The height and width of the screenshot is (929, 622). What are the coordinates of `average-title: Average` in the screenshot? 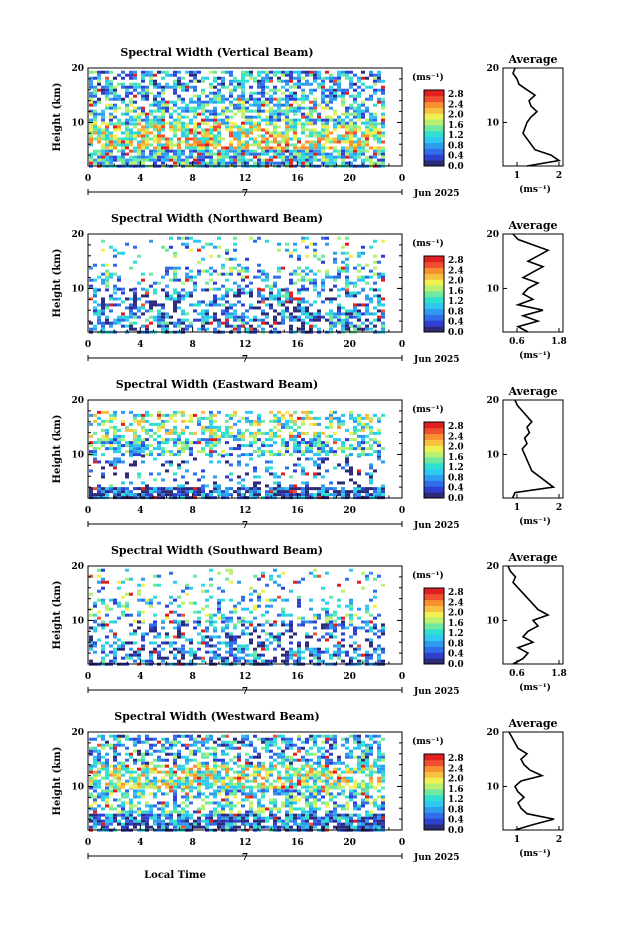 It's located at (532, 391).